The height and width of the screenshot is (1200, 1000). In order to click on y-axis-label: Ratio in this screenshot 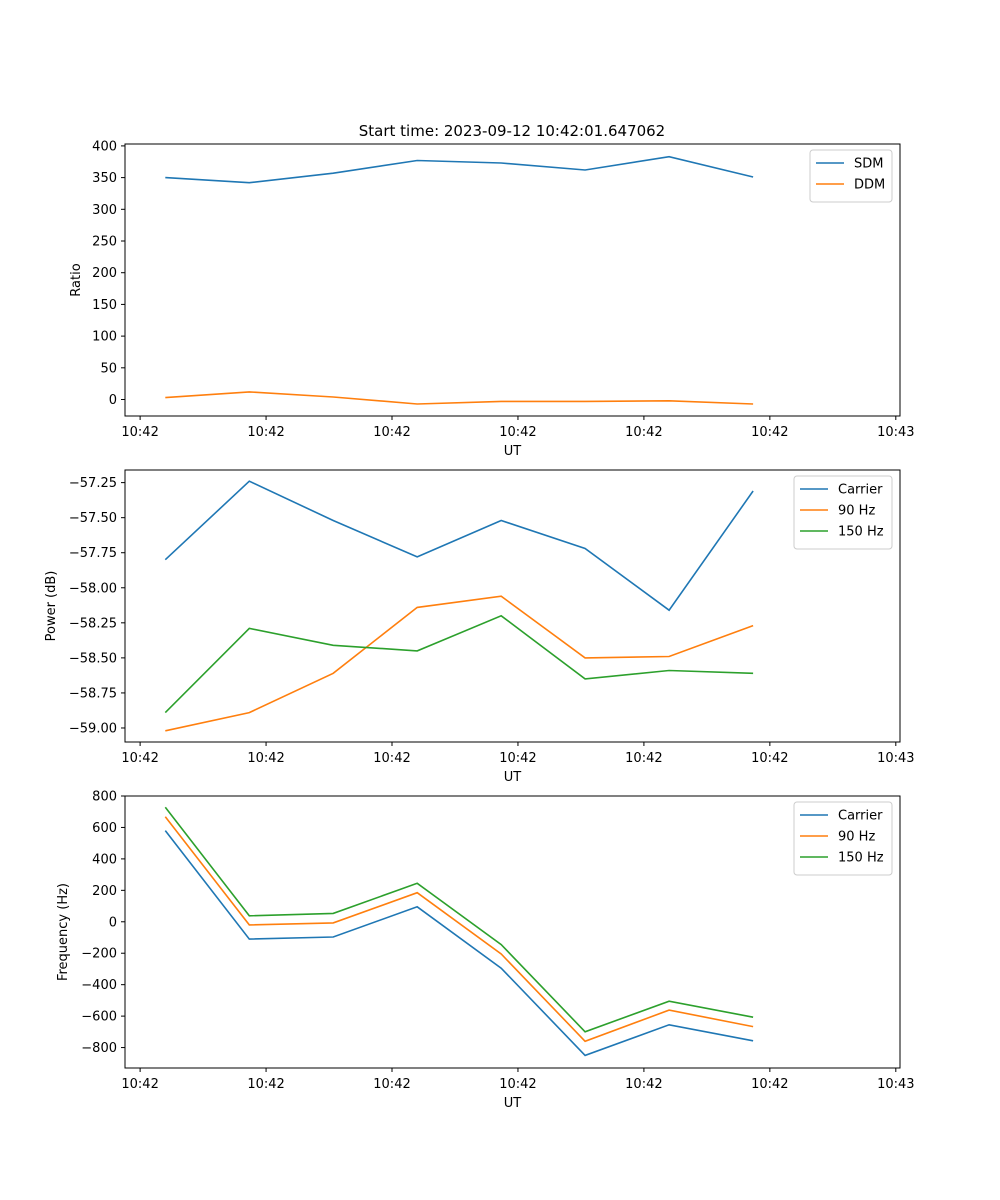, I will do `click(76, 279)`.